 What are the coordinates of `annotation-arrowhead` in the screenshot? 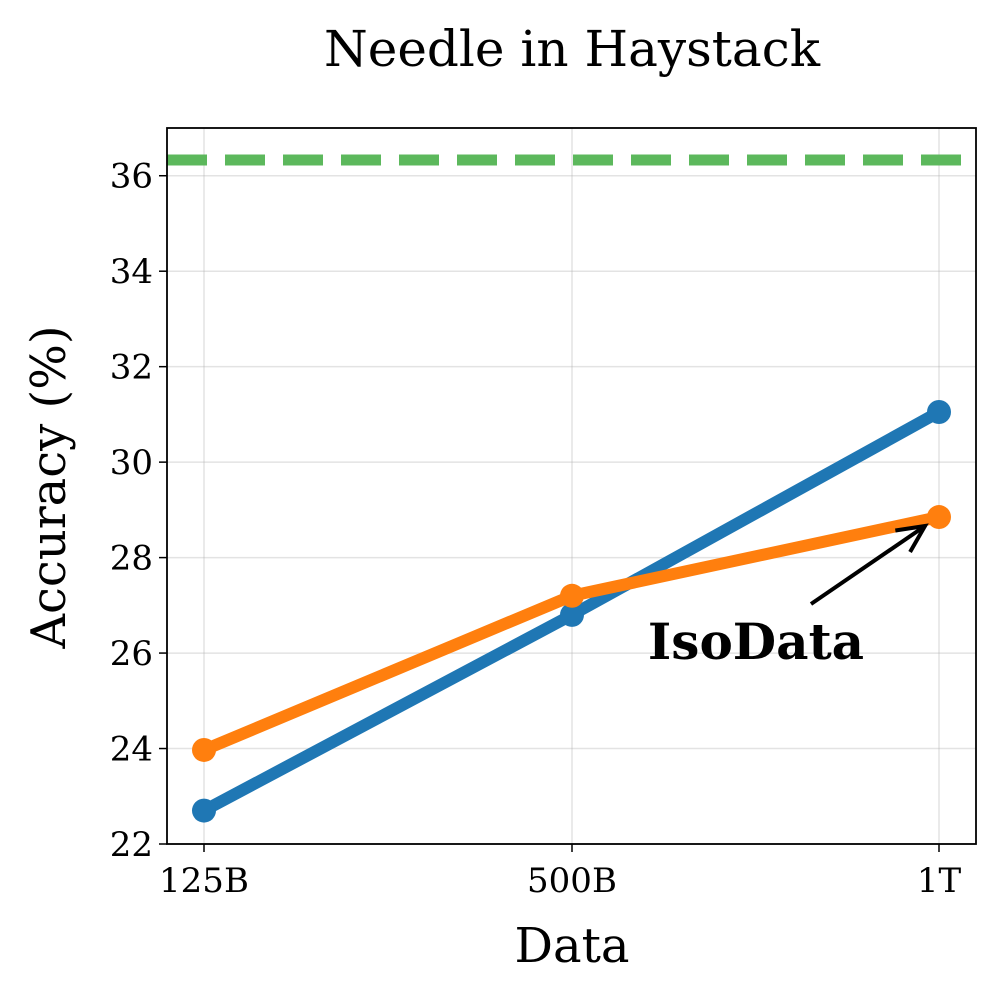 It's located at (912, 538).